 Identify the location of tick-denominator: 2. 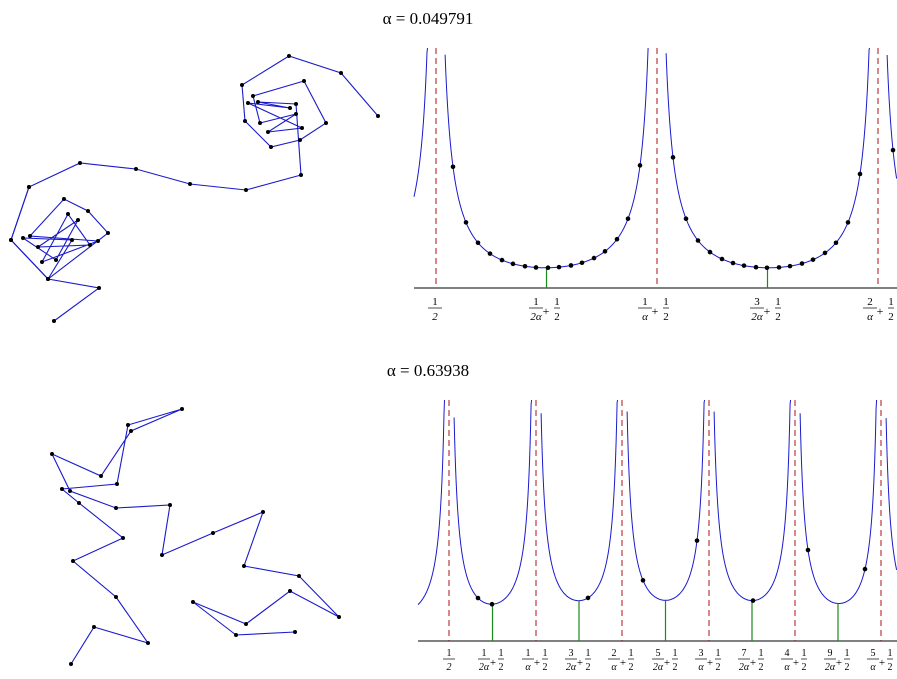
(449, 667).